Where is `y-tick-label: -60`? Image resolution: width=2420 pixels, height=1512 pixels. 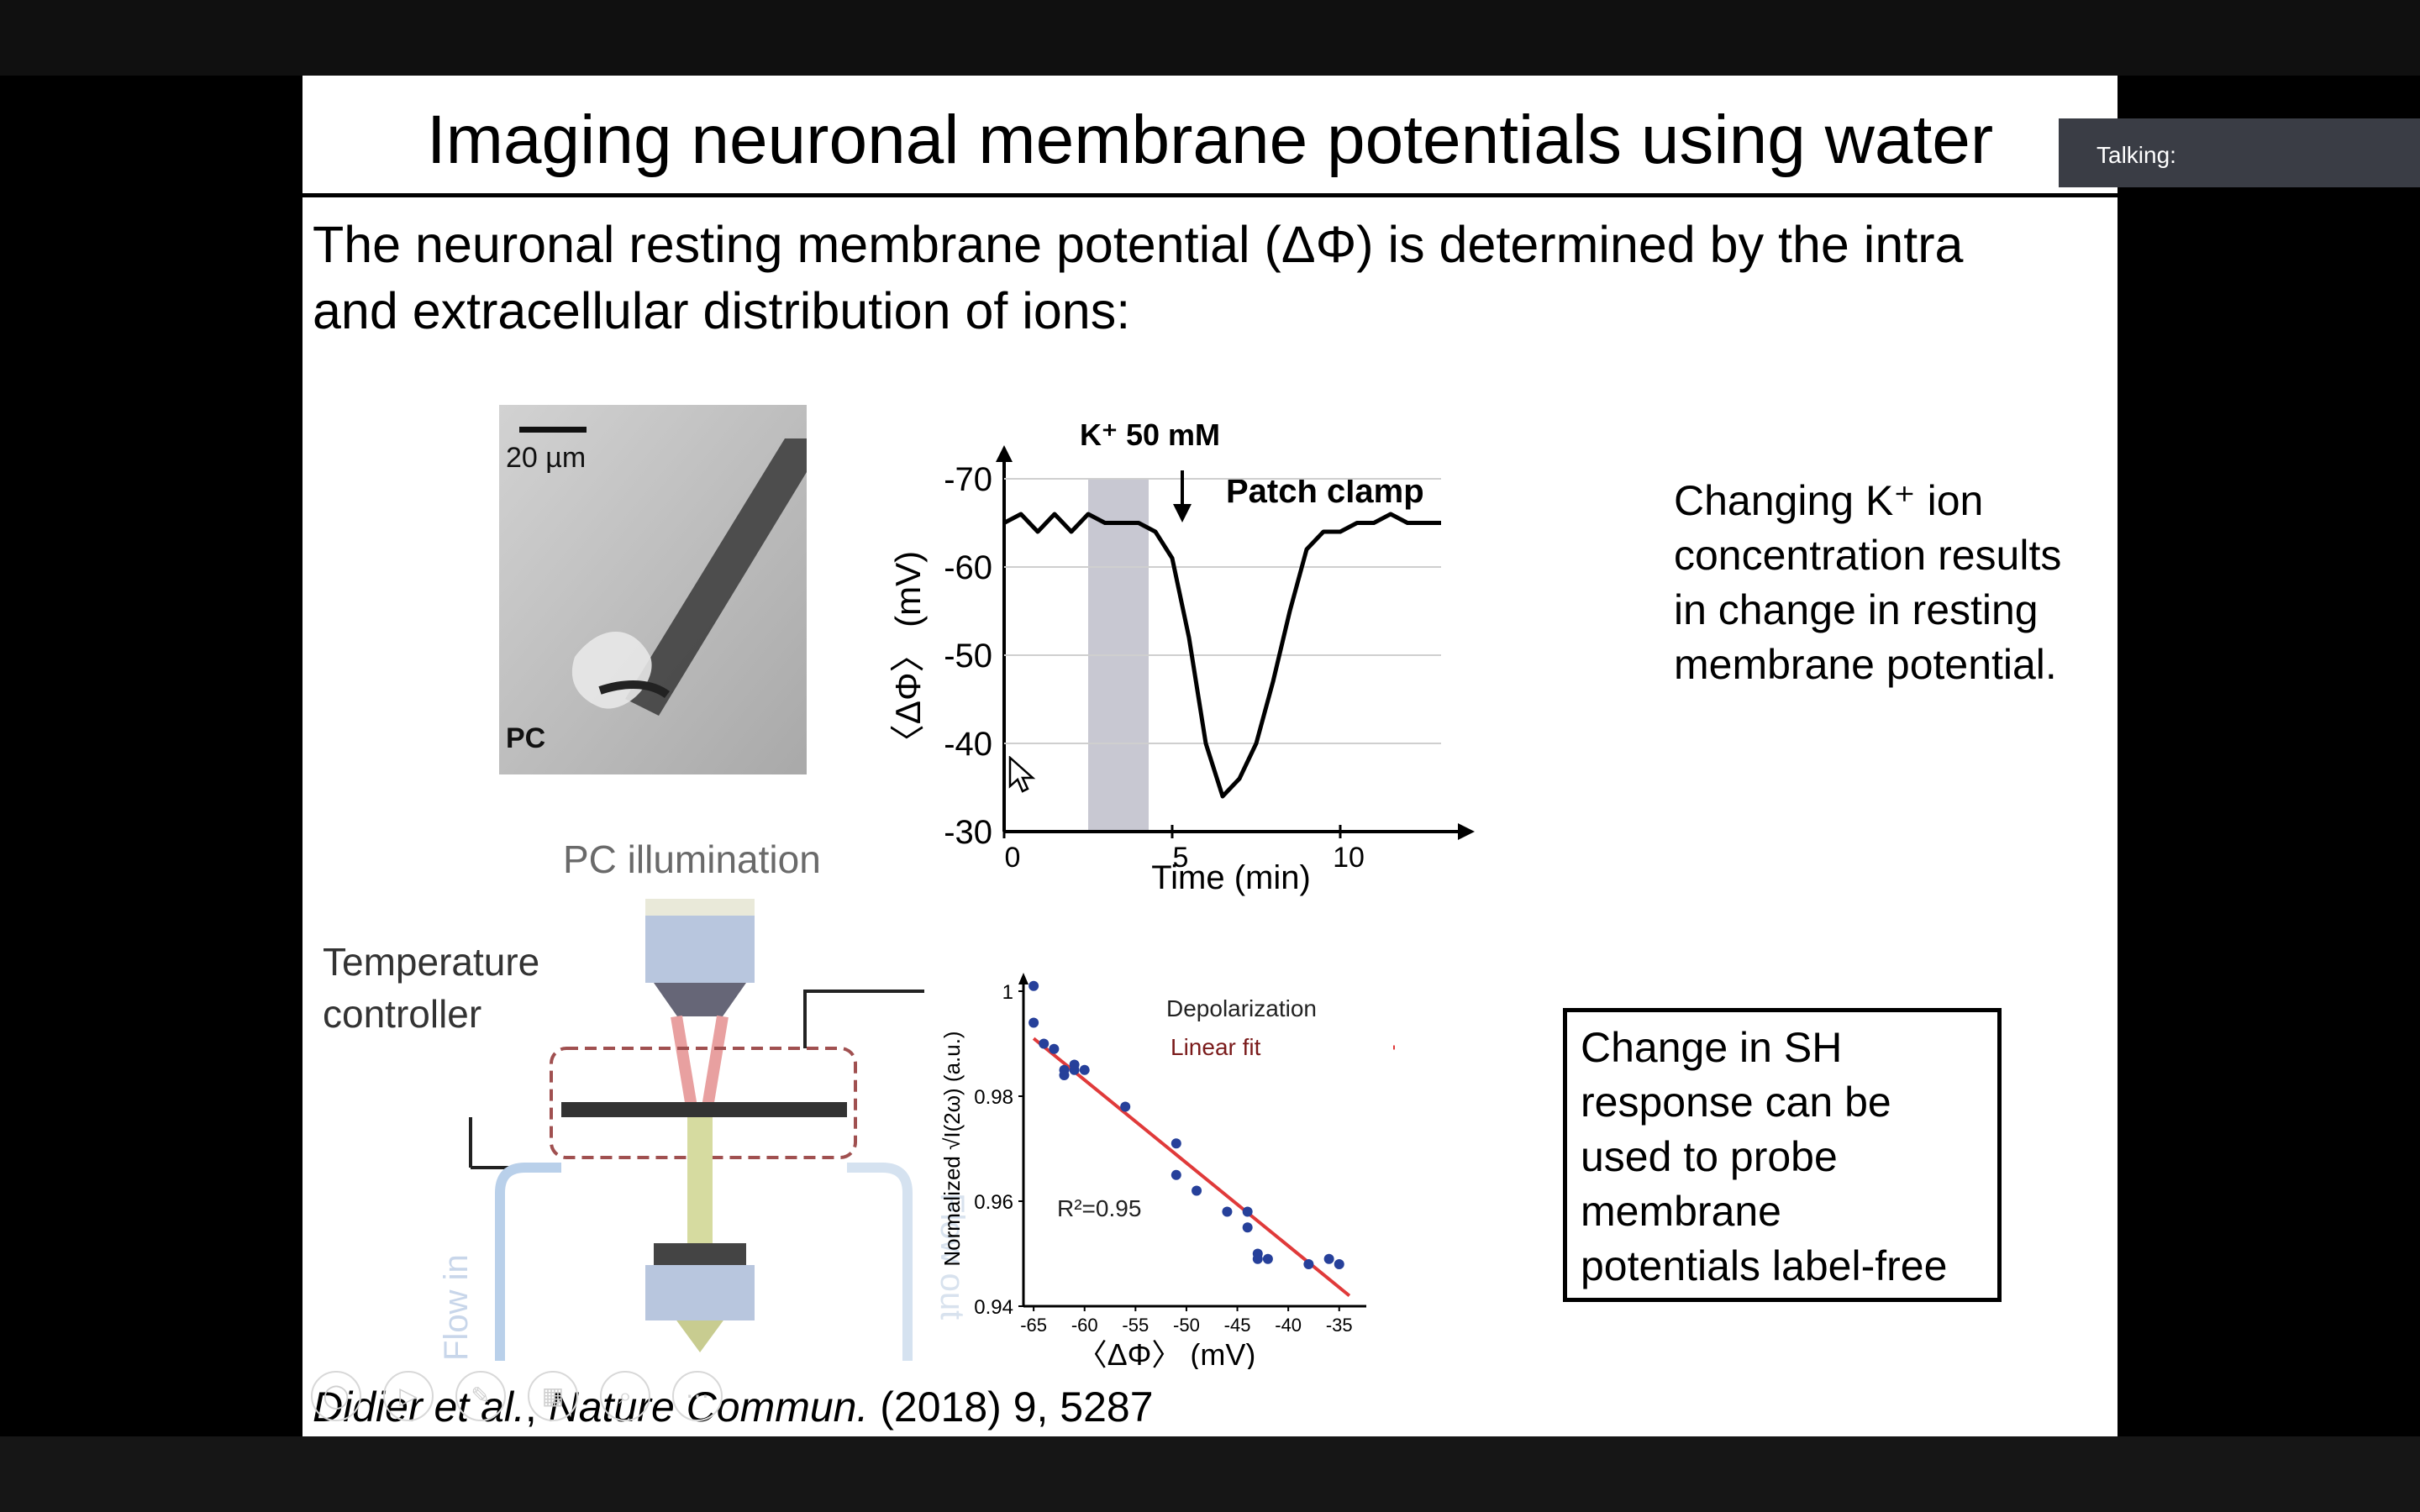 y-tick-label: -60 is located at coordinates (968, 567).